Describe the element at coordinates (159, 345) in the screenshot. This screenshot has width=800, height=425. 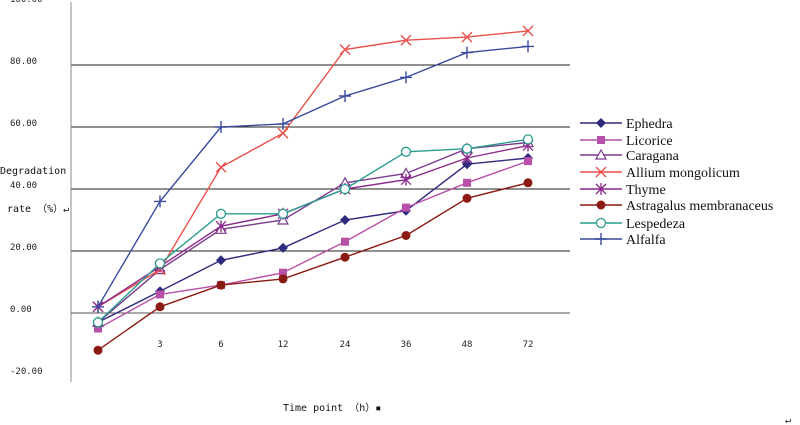
I see `x-tick-label: 3` at that location.